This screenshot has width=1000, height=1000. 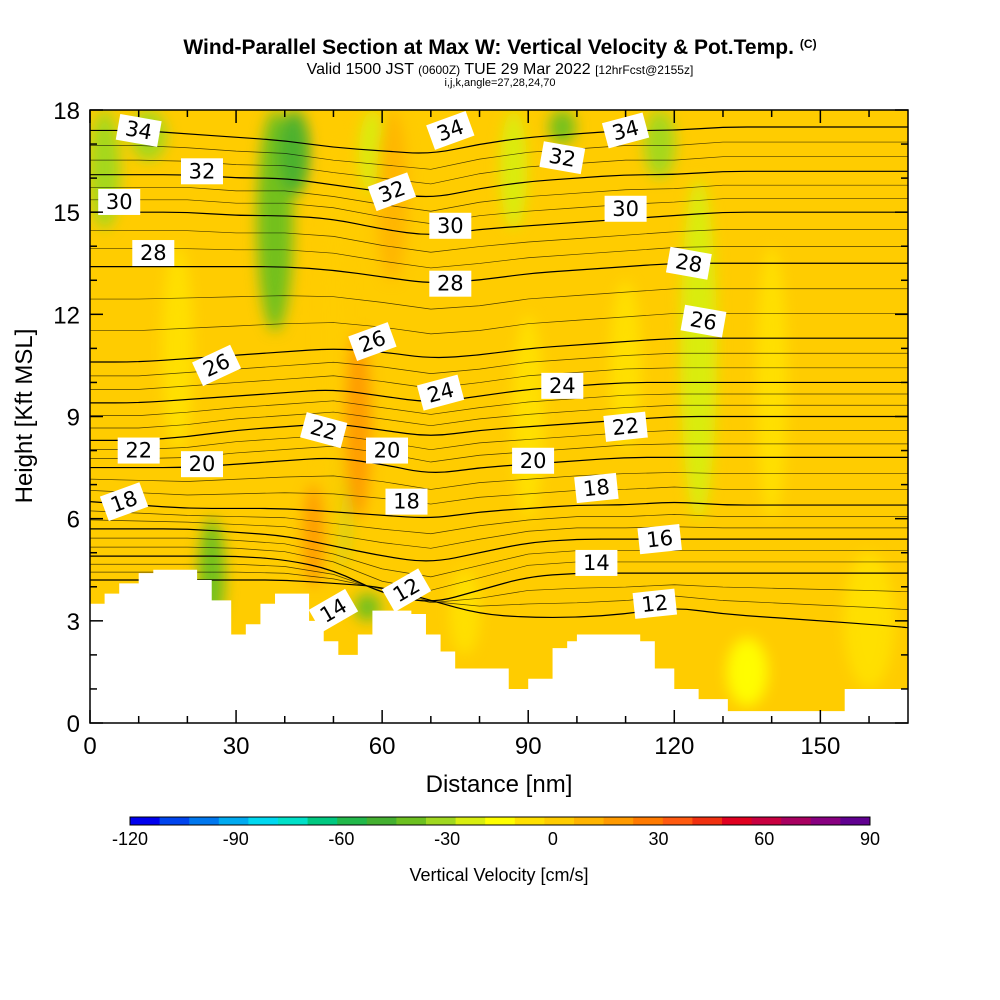 What do you see at coordinates (24, 416) in the screenshot?
I see `y-axis-label: Height [Kft MSL]` at bounding box center [24, 416].